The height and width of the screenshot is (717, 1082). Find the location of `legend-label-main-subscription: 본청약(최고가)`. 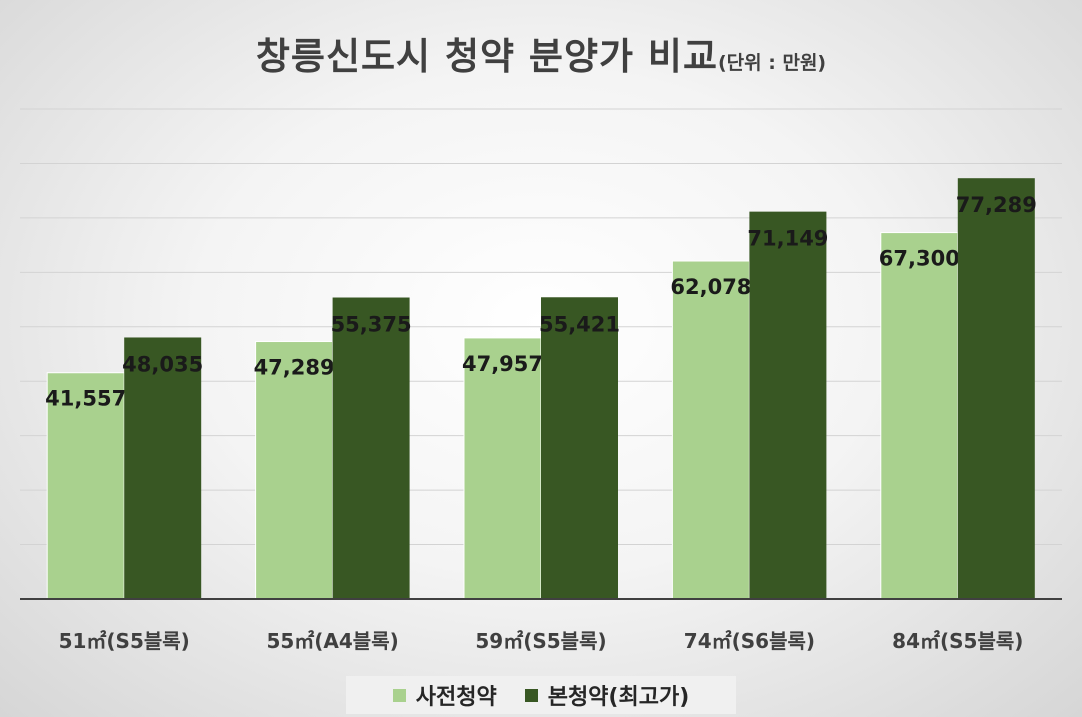

legend-label-main-subscription: 본청약(최고가) is located at coordinates (618, 697).